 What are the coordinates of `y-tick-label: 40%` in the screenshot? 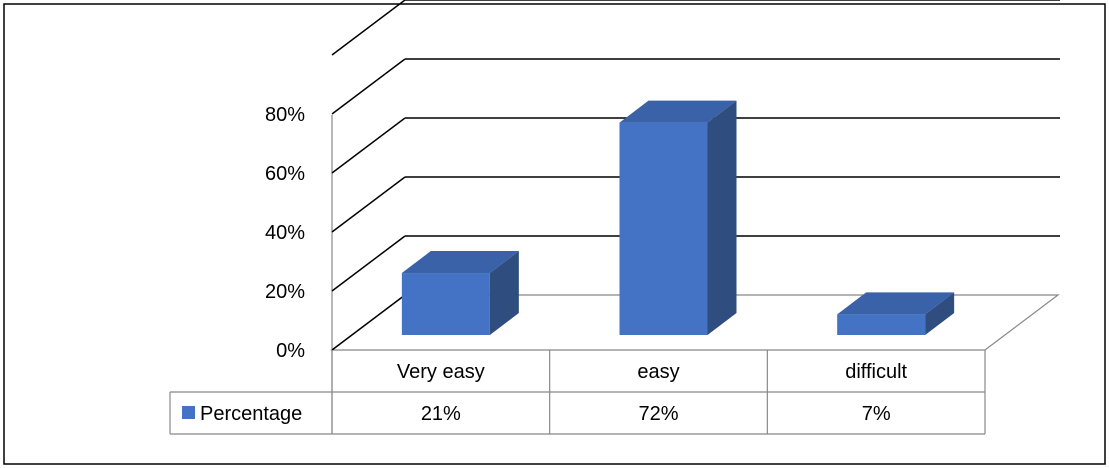 It's located at (285, 233).